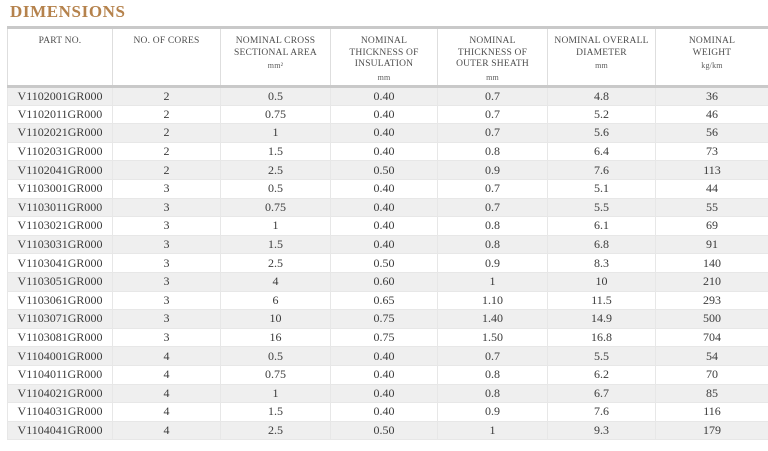  What do you see at coordinates (711, 319) in the screenshot?
I see `weight-cell: 500` at bounding box center [711, 319].